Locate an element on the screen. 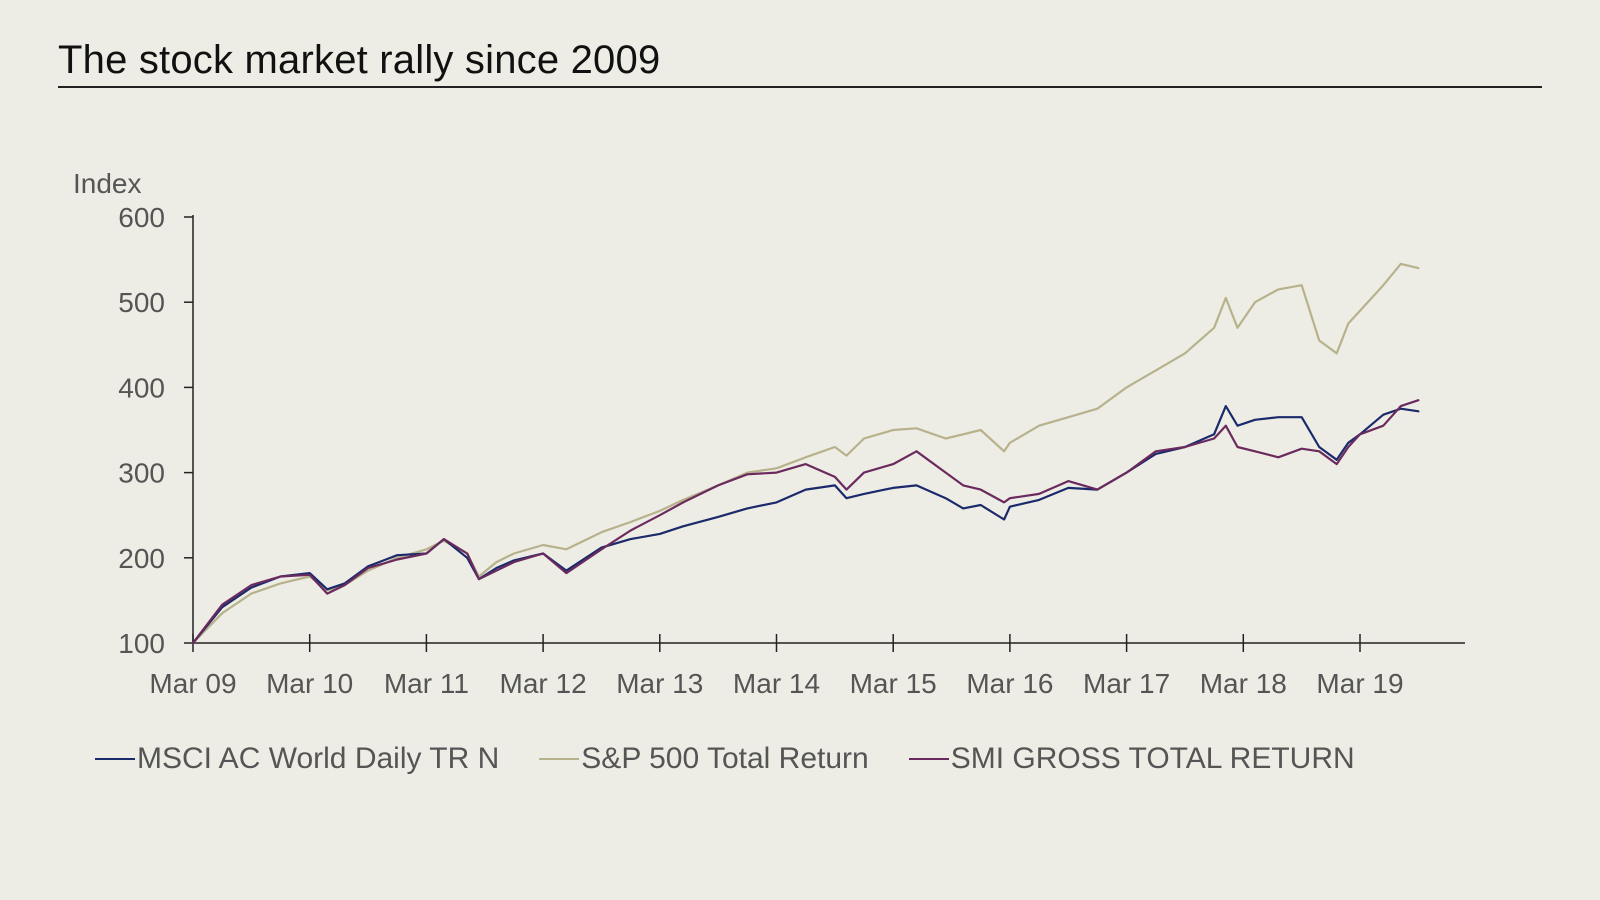 The width and height of the screenshot is (1600, 900). legend-label-sp500: S&P 500 Total Return is located at coordinates (725, 758).